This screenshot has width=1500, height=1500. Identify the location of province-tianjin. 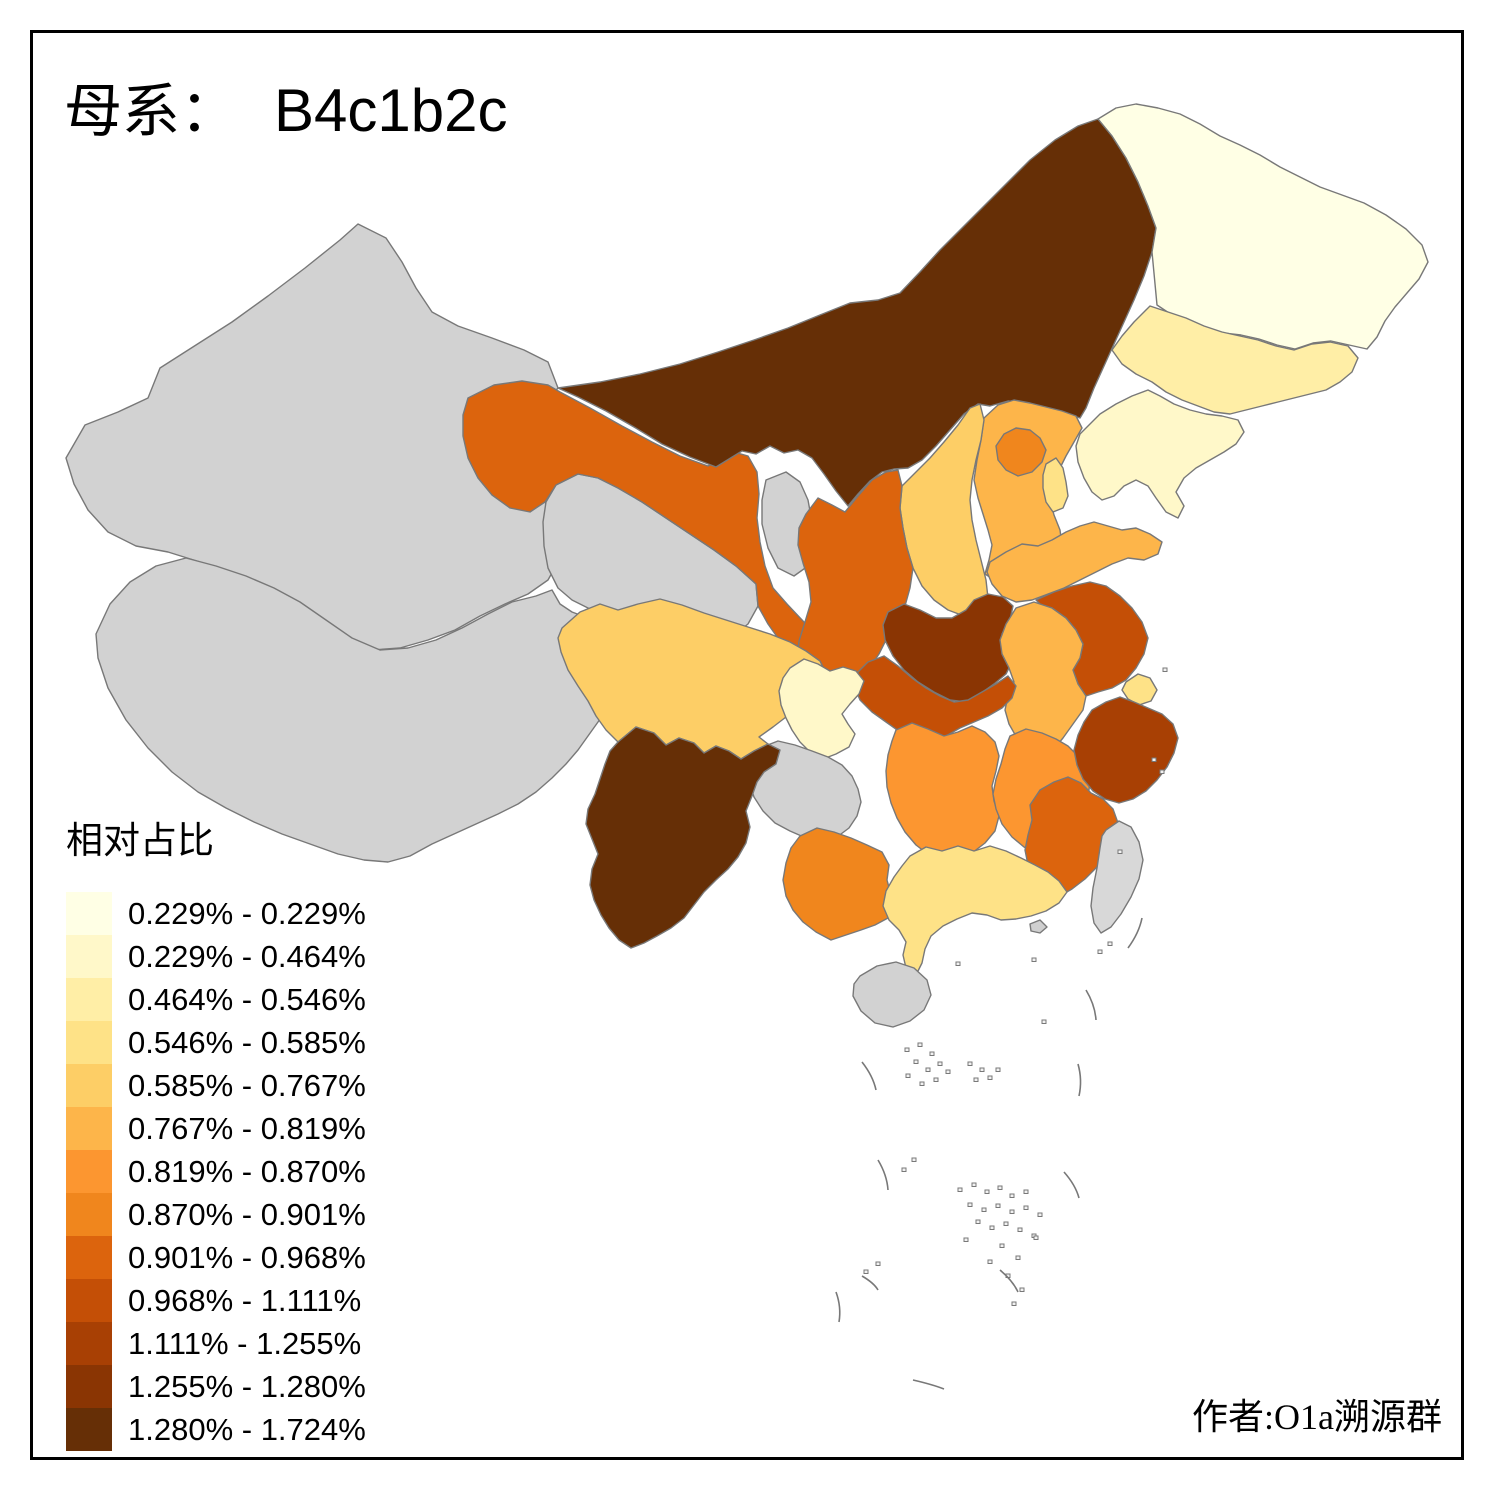
(1055, 485).